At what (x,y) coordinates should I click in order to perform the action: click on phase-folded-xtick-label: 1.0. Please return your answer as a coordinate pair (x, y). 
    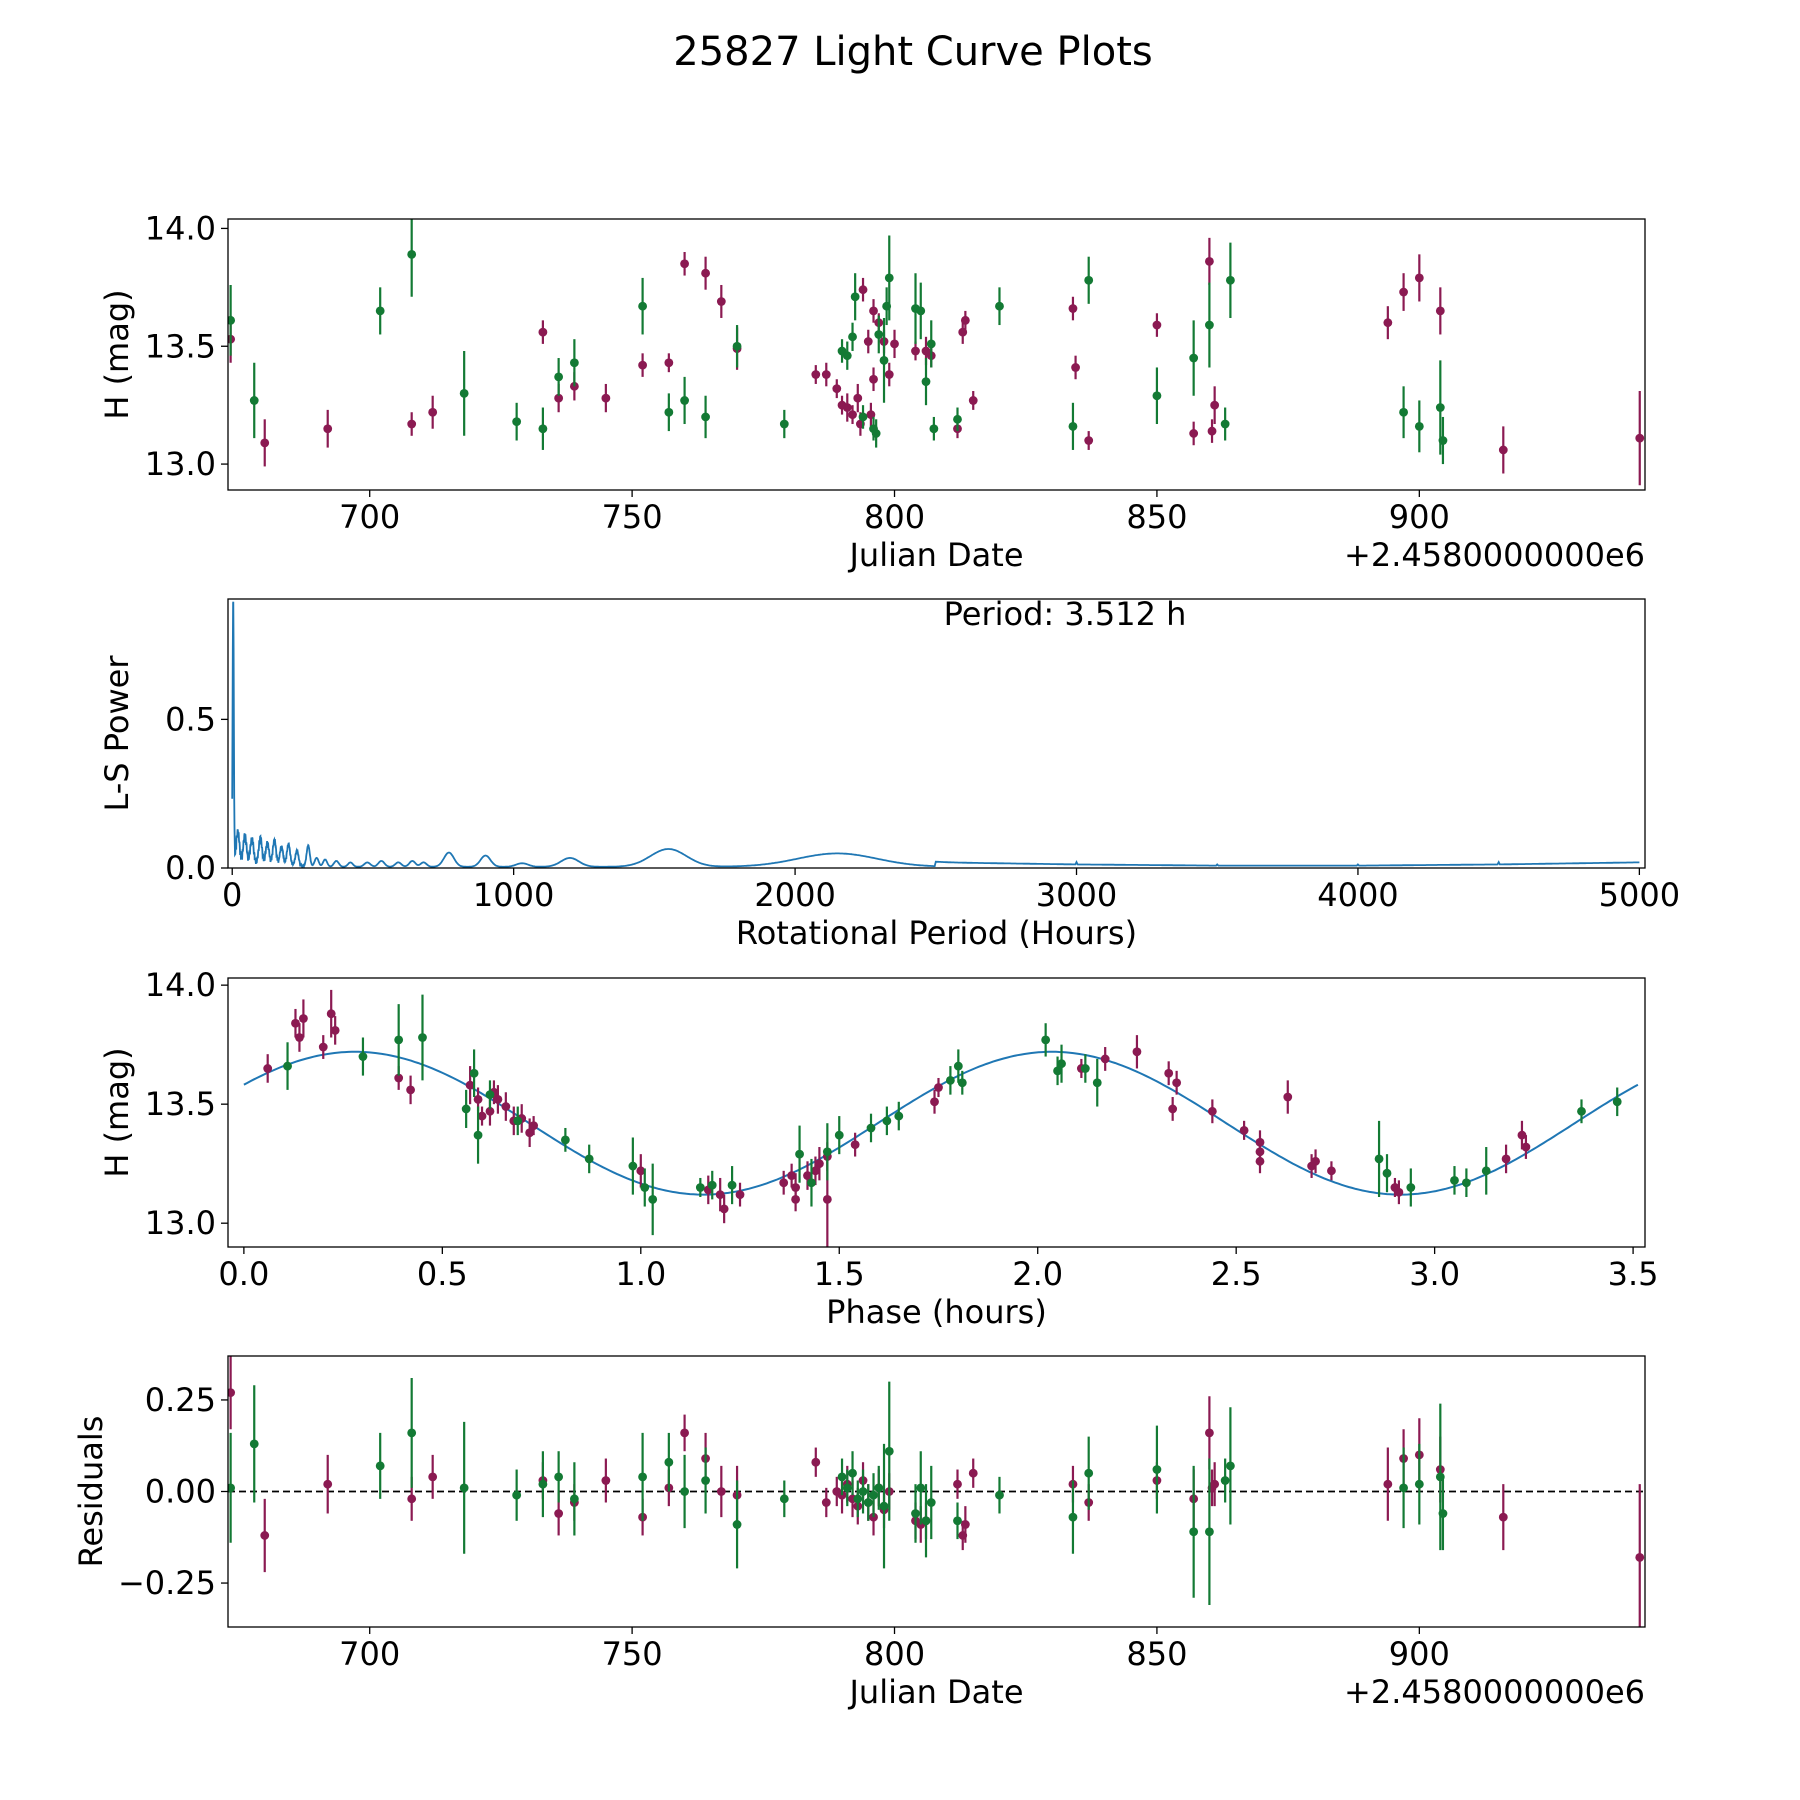
    Looking at the image, I should click on (640, 1274).